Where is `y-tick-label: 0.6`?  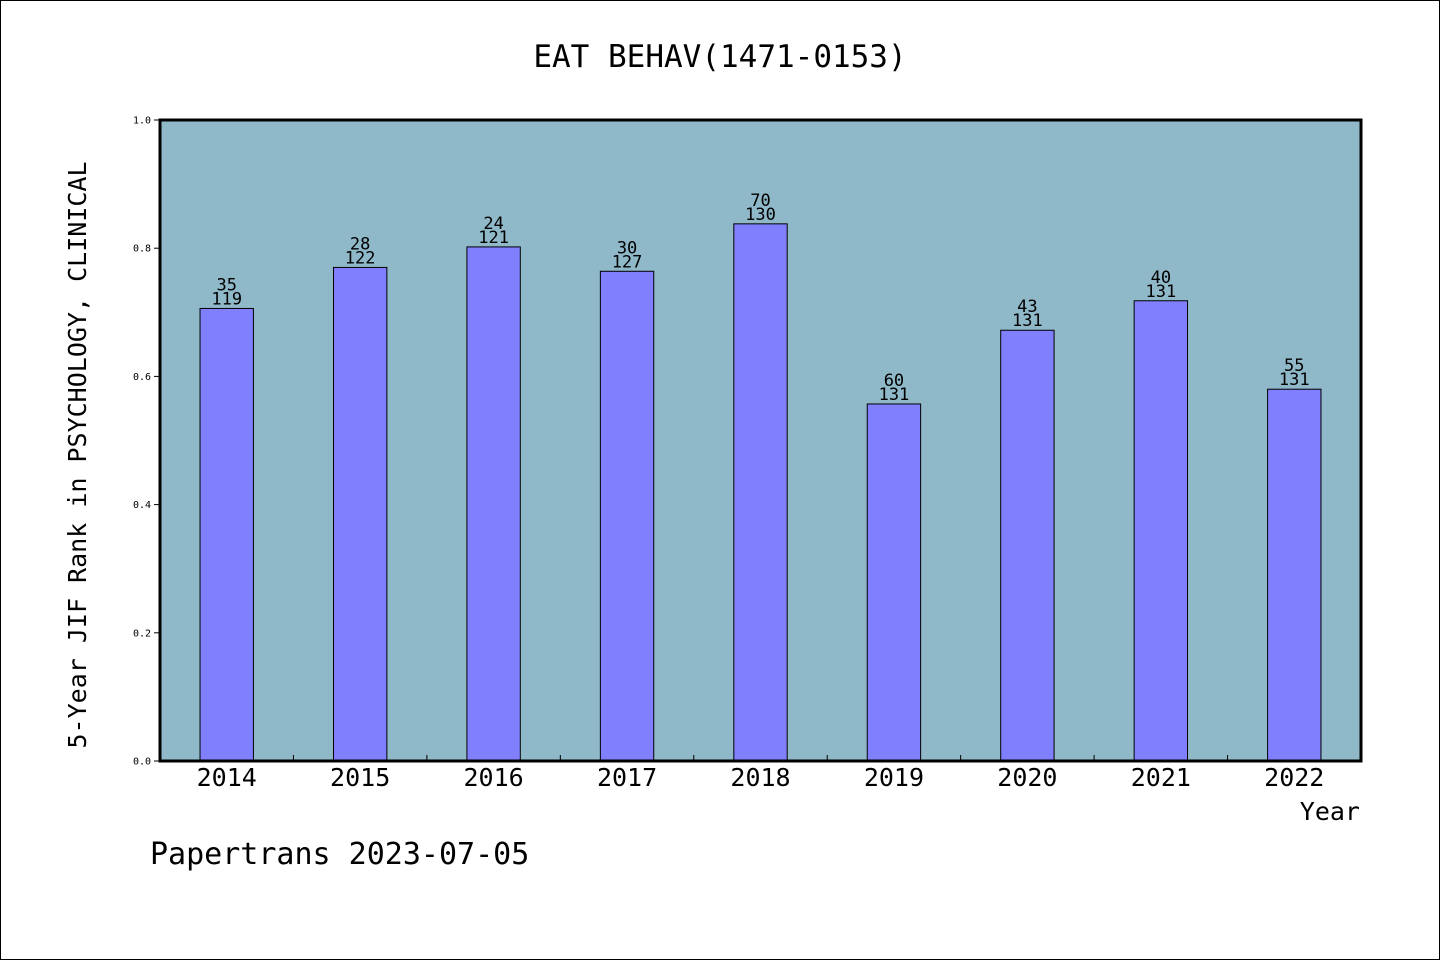
y-tick-label: 0.6 is located at coordinates (142, 377).